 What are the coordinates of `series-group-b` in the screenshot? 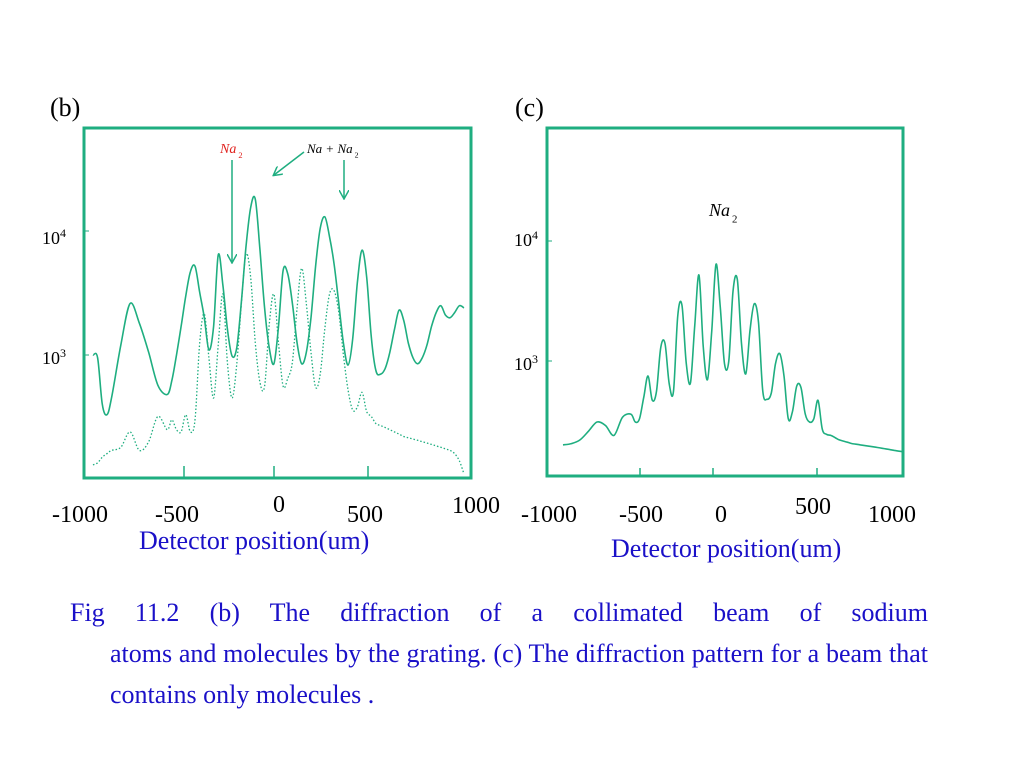 It's located at (278, 335).